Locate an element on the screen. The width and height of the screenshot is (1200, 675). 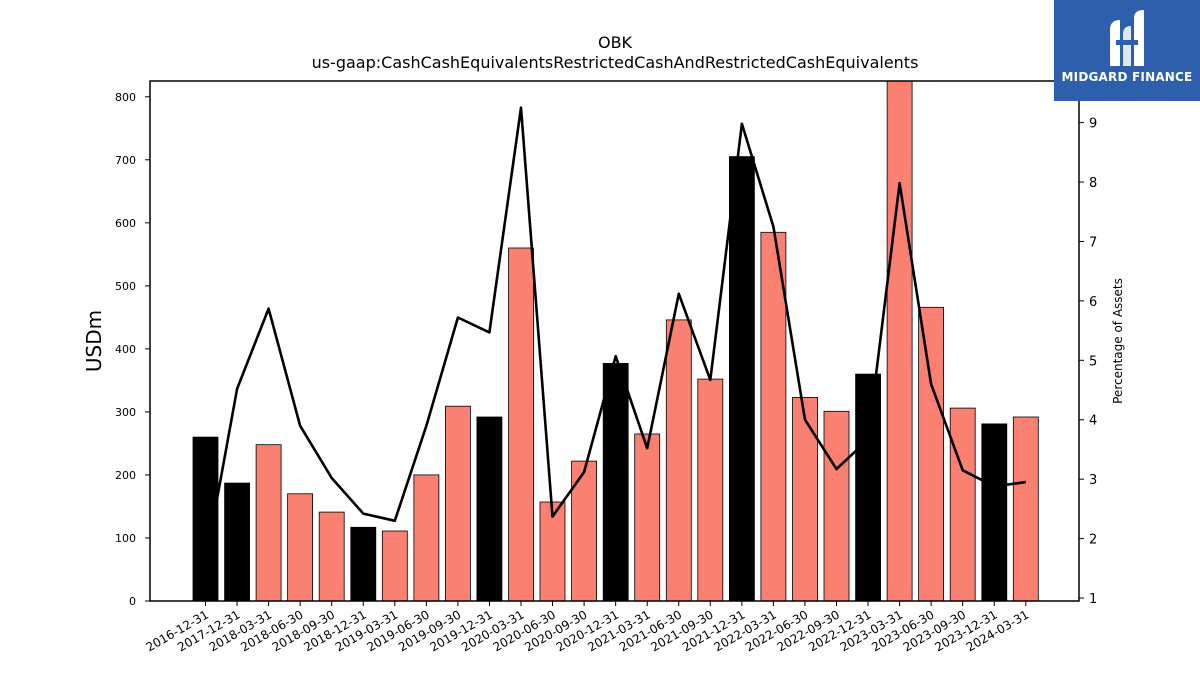
y2-tick-label: 9 is located at coordinates (1093, 124).